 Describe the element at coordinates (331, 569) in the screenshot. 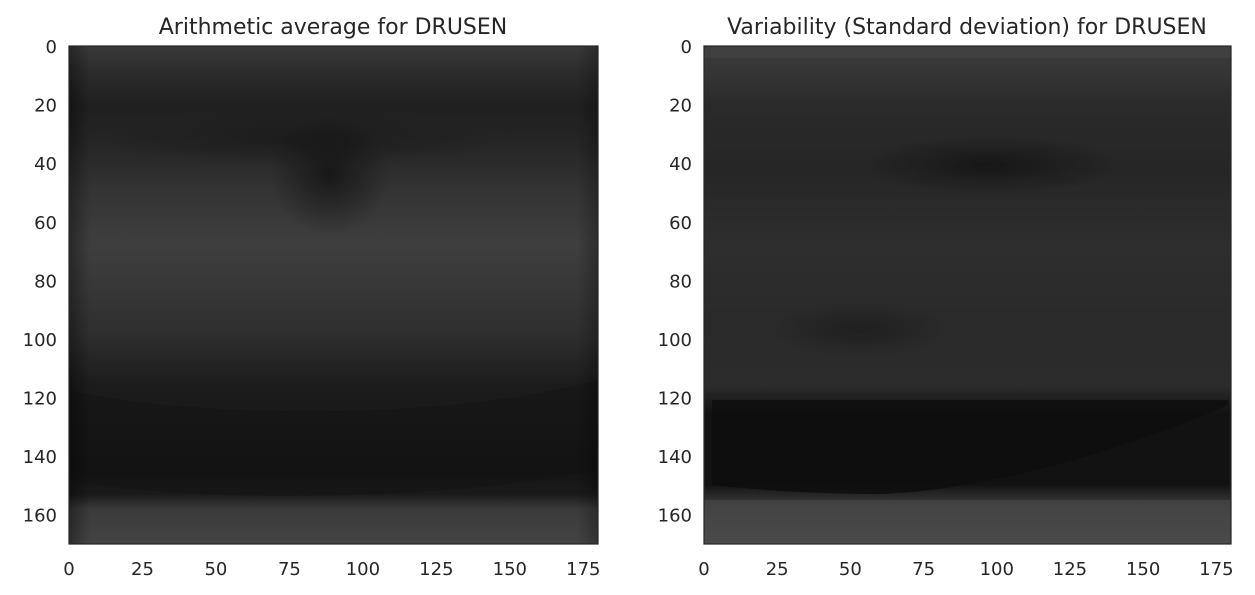

I see `x-tick-labels-mean: 0 25 50 75 100 125 150 175` at that location.